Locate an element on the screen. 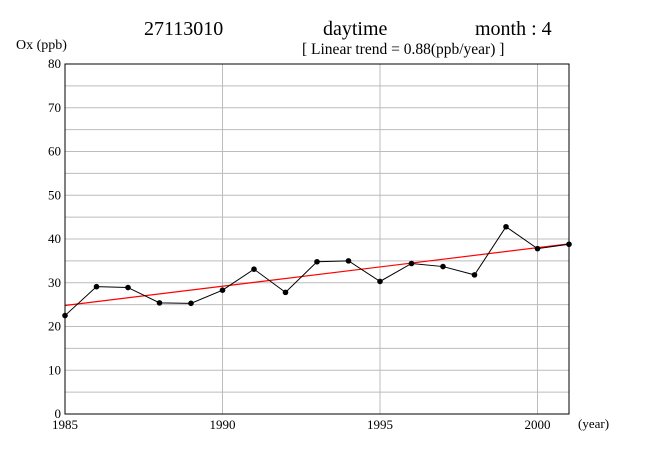  y-tick-label: 70 is located at coordinates (54, 107).